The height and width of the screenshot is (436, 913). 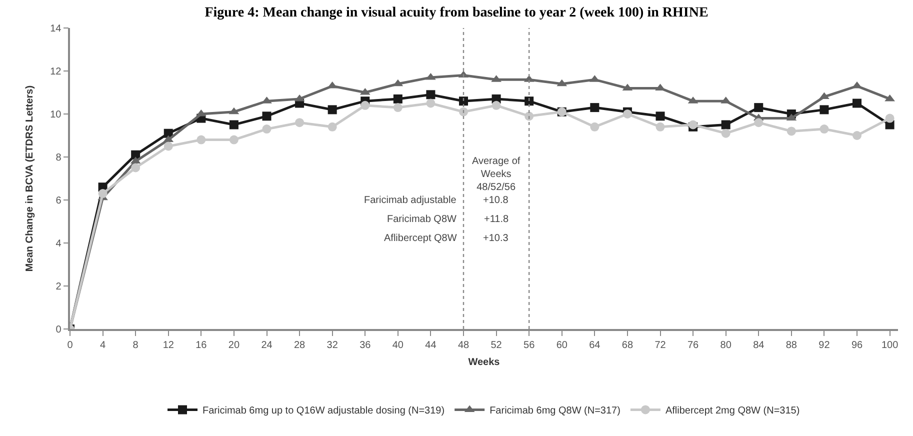 What do you see at coordinates (890, 345) in the screenshot?
I see `x-tick-label: 100` at bounding box center [890, 345].